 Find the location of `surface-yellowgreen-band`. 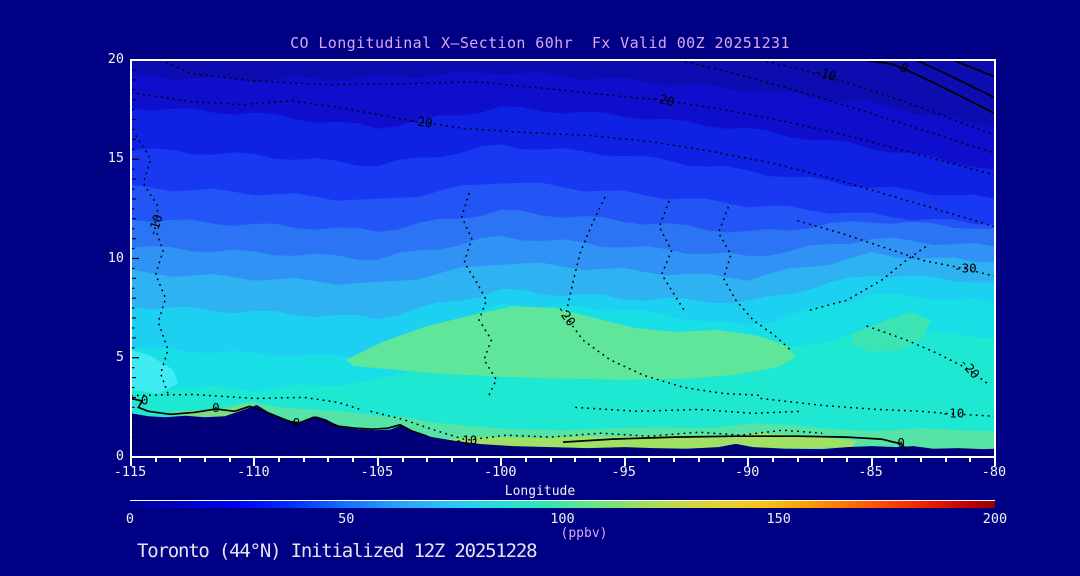

surface-yellowgreen-band is located at coordinates (650, 441).